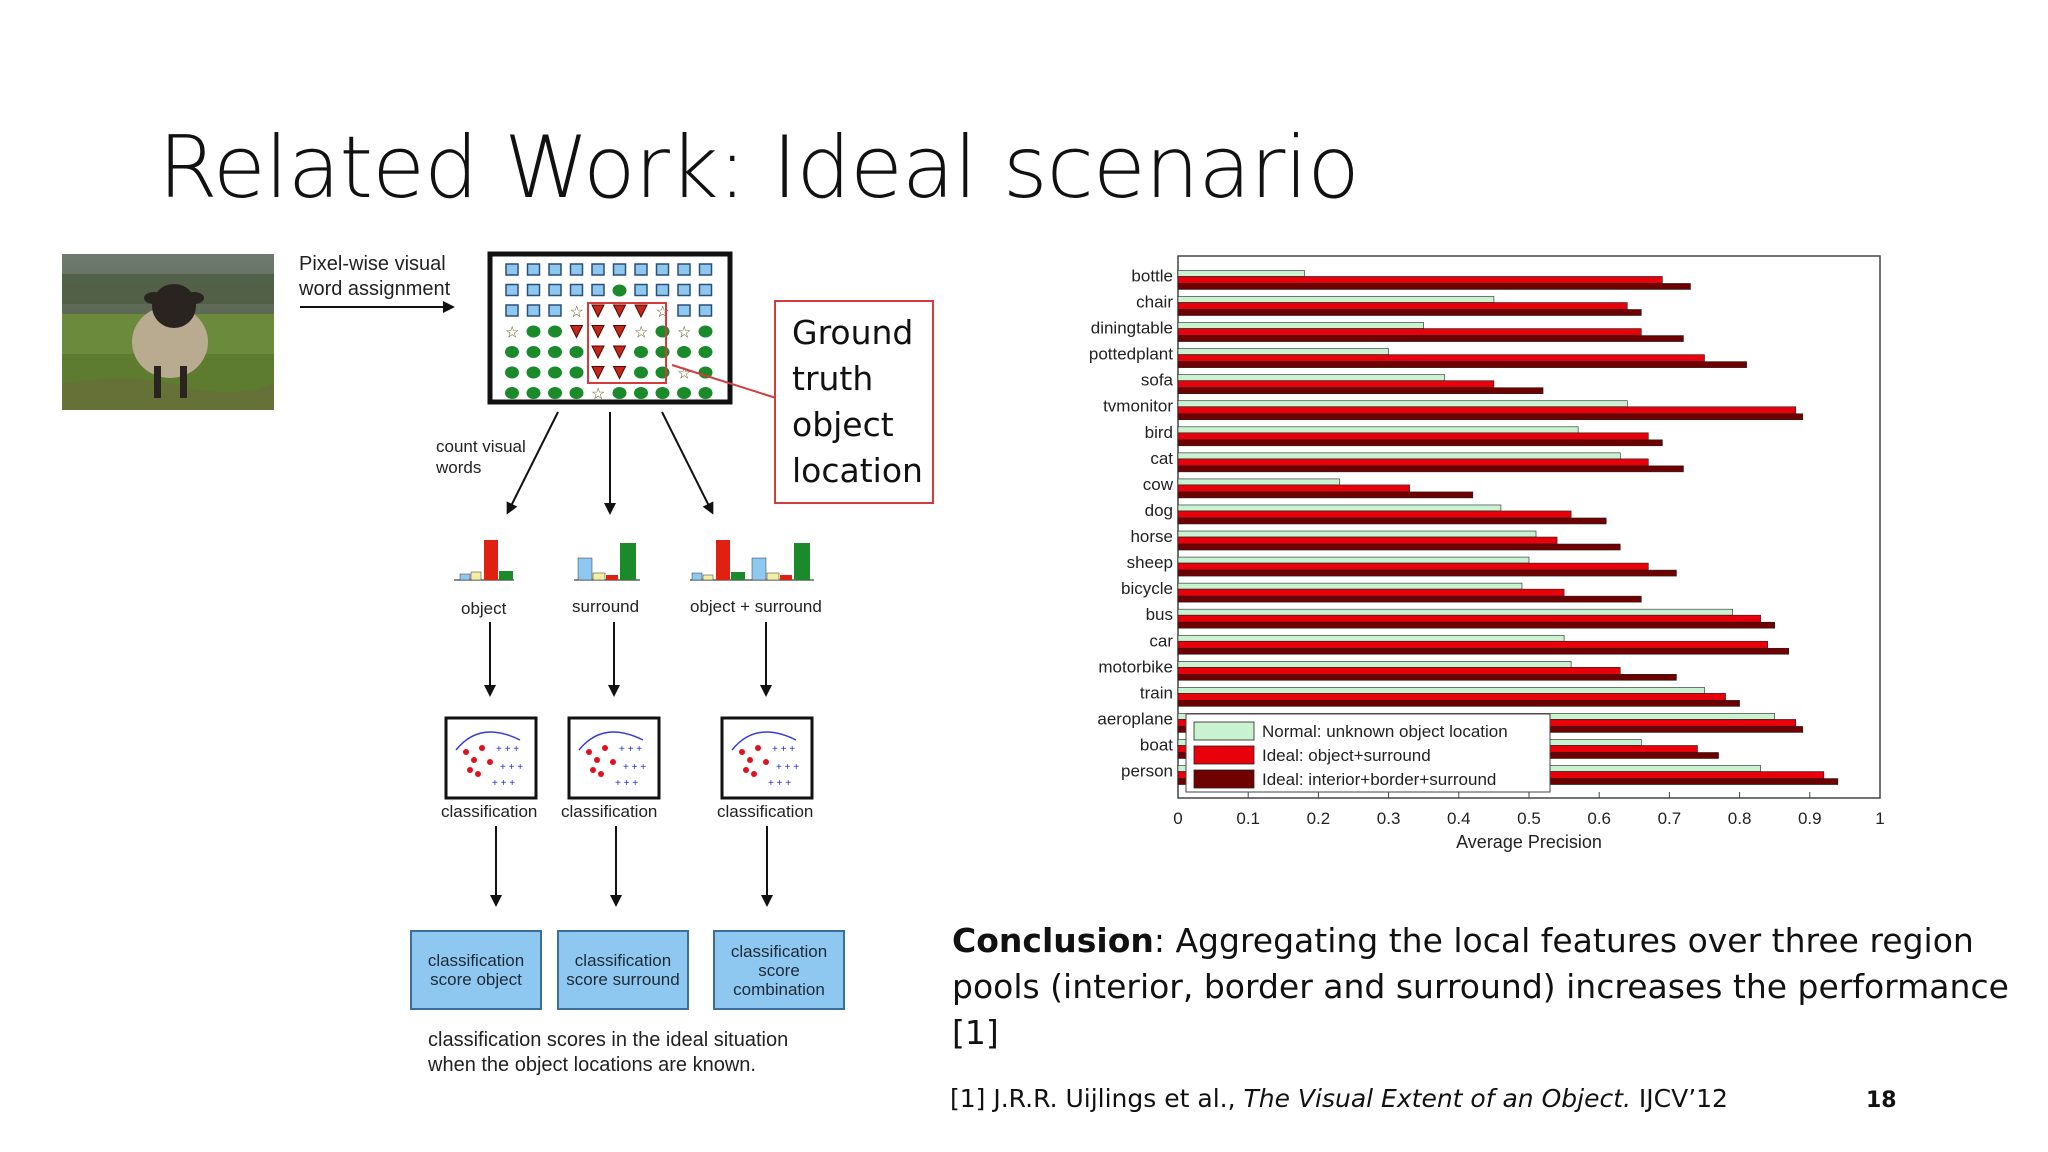  I want to click on category-label: sofa, so click(1157, 380).